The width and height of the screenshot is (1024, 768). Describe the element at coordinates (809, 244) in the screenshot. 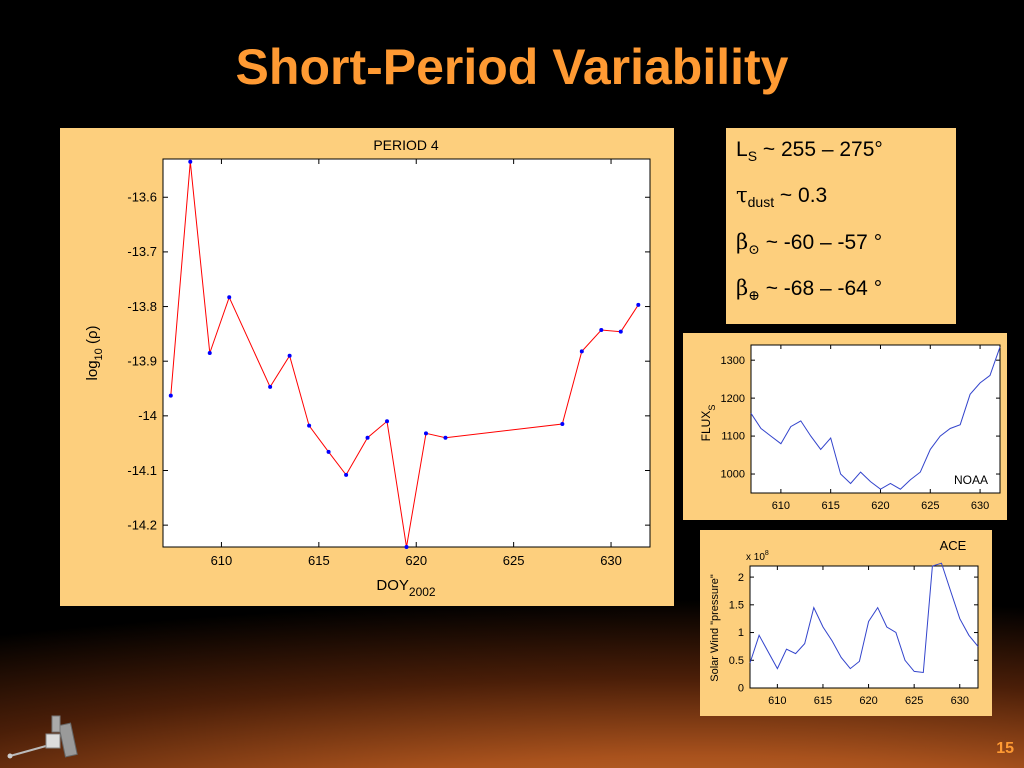

I see `beta-sun-line: β⊙ ~ -60 – -57 °` at that location.